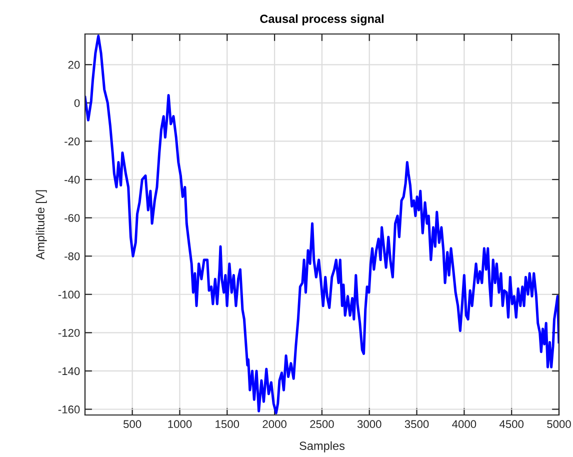  What do you see at coordinates (72, 141) in the screenshot?
I see `y-tick-label: -20` at bounding box center [72, 141].